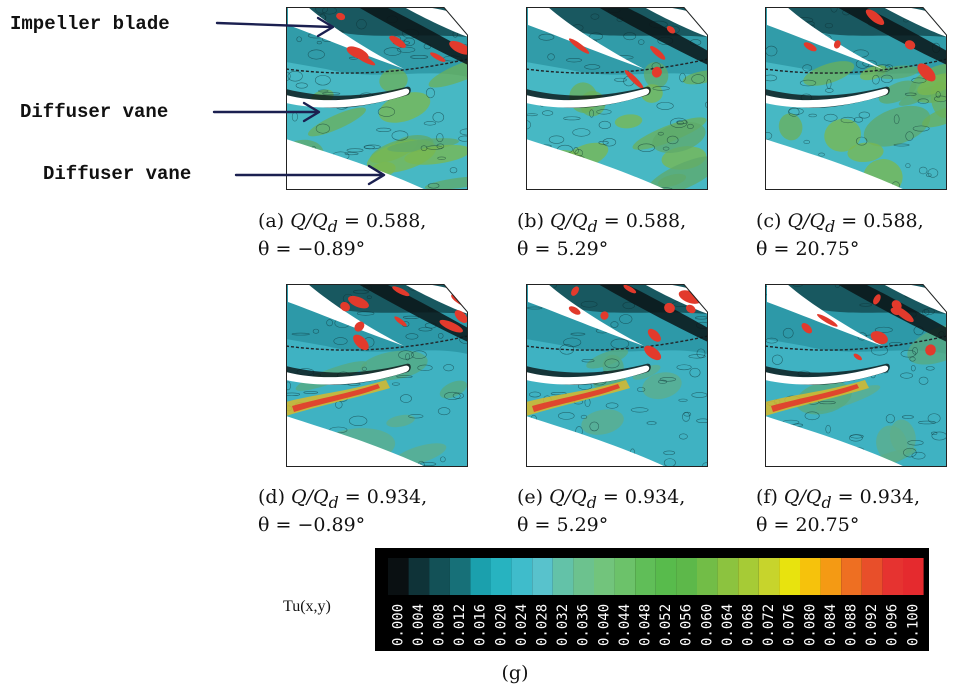 This screenshot has width=957, height=697. Describe the element at coordinates (271, 221) in the screenshot. I see `caption-a-tag: (a)` at that location.